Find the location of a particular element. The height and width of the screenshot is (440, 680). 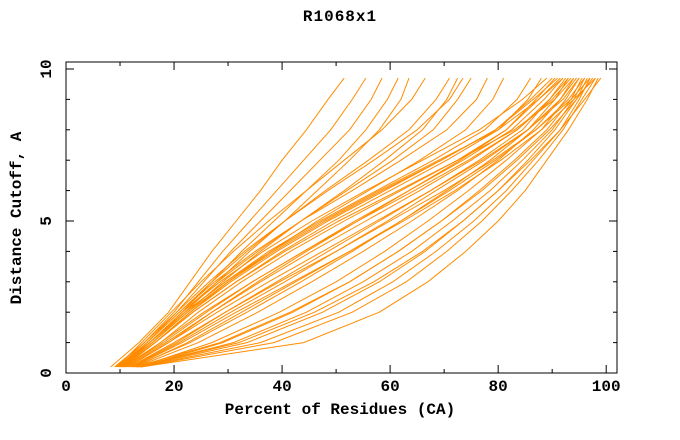

x-tick-label: 40 is located at coordinates (281, 387).